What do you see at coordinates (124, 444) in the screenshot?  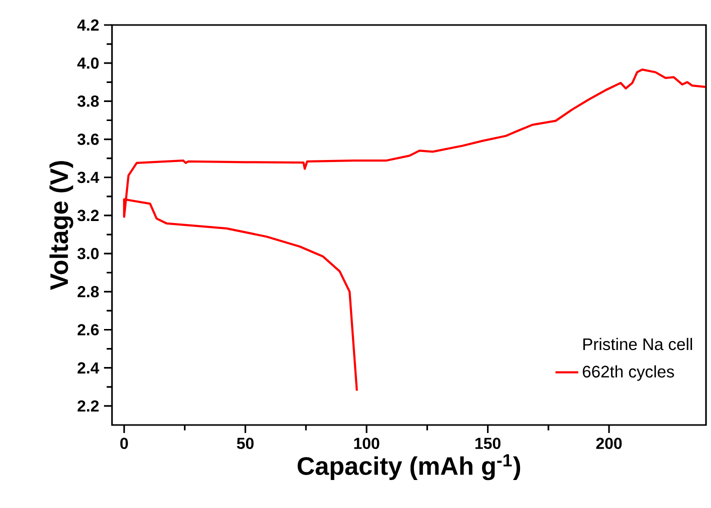 I see `x-tick-label: 0` at bounding box center [124, 444].